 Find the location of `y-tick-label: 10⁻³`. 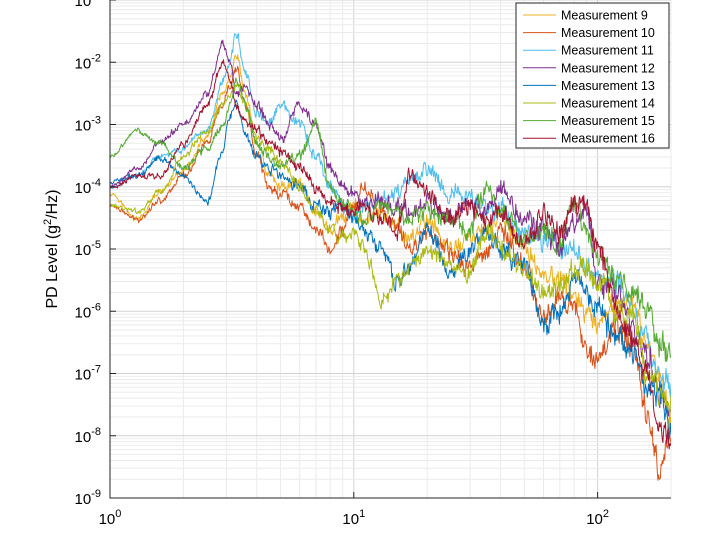

y-tick-label: 10⁻³ is located at coordinates (88, 125).